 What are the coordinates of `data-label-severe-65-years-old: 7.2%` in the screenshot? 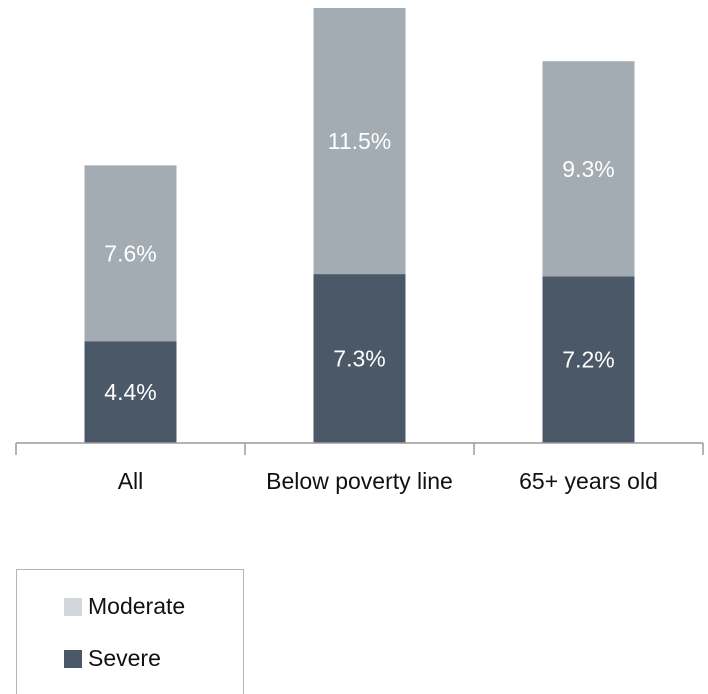 It's located at (588, 360).